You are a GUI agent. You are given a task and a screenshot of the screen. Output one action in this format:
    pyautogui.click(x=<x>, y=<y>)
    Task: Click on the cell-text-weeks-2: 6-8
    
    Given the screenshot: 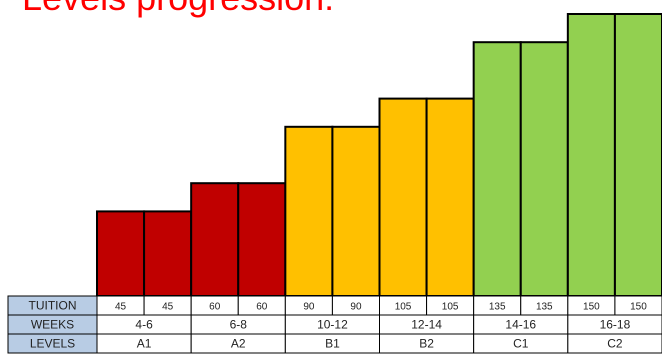 What is the action you would take?
    pyautogui.click(x=239, y=325)
    